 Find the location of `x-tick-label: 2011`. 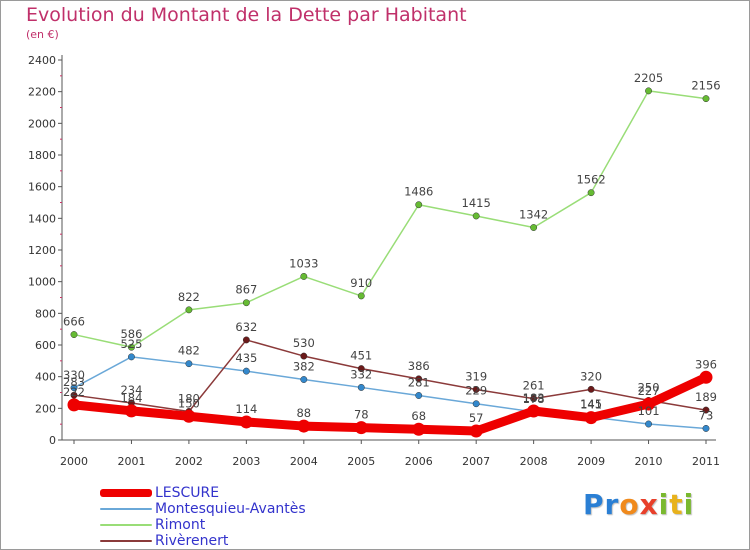

x-tick-label: 2011 is located at coordinates (706, 461).